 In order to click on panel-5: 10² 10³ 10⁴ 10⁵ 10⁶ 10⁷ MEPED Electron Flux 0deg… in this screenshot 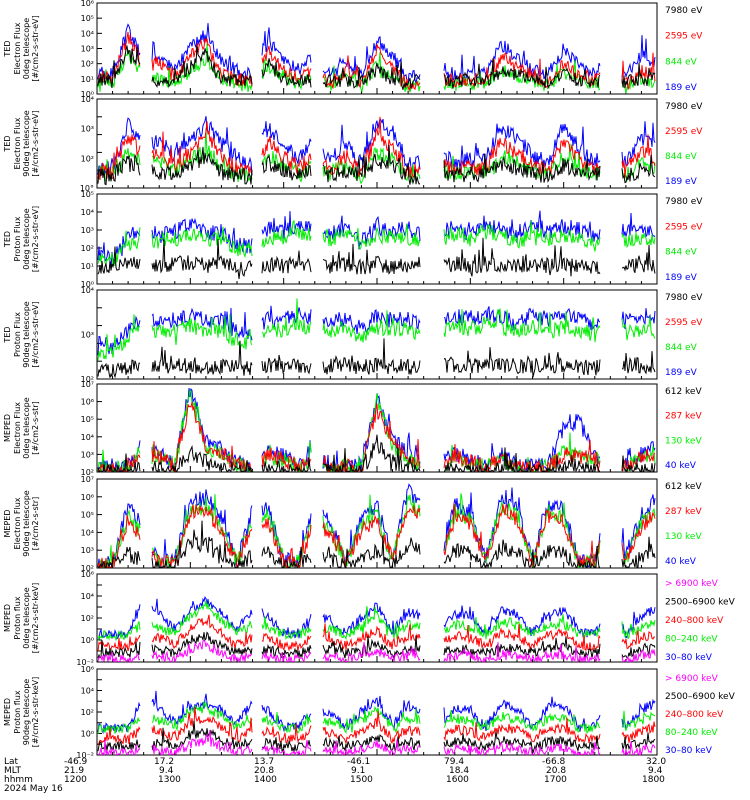, I will do `click(352, 428)`.